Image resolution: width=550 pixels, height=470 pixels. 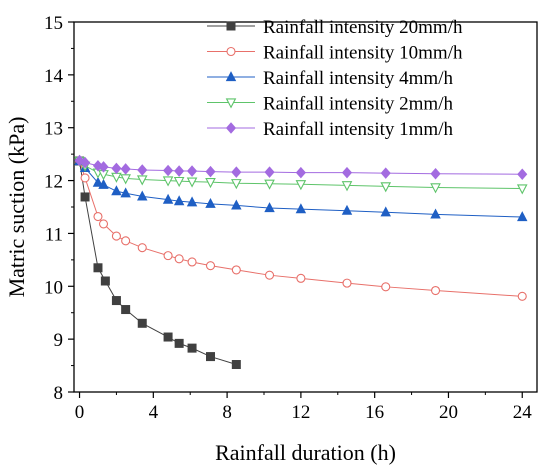 What do you see at coordinates (54, 234) in the screenshot?
I see `y-tick-label: 11` at bounding box center [54, 234].